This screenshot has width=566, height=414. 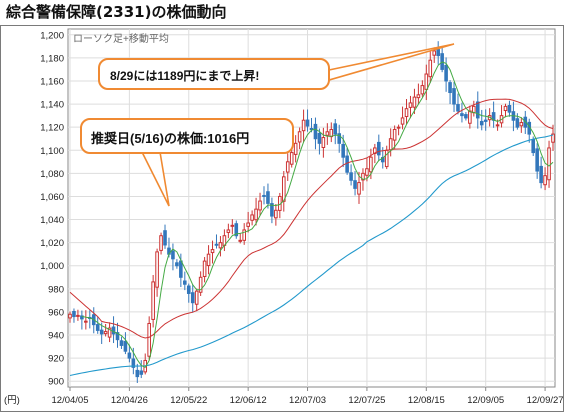 What do you see at coordinates (52, 243) in the screenshot?
I see `y-tick-label: 1,020` at bounding box center [52, 243].